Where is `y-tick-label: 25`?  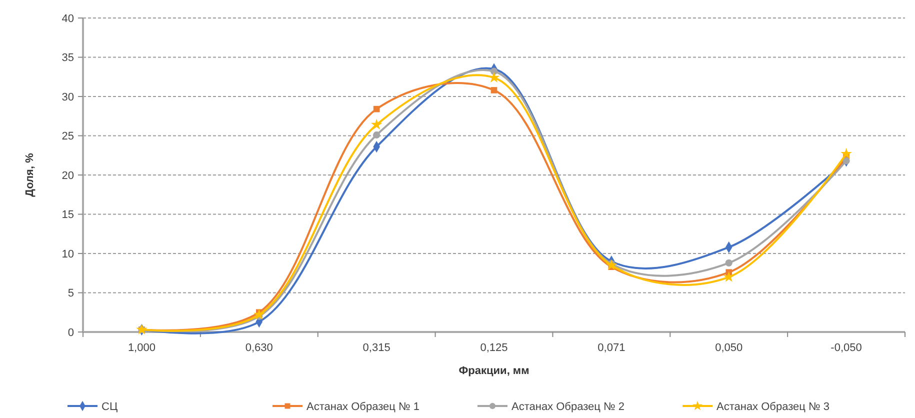
y-tick-label: 25 is located at coordinates (68, 136).